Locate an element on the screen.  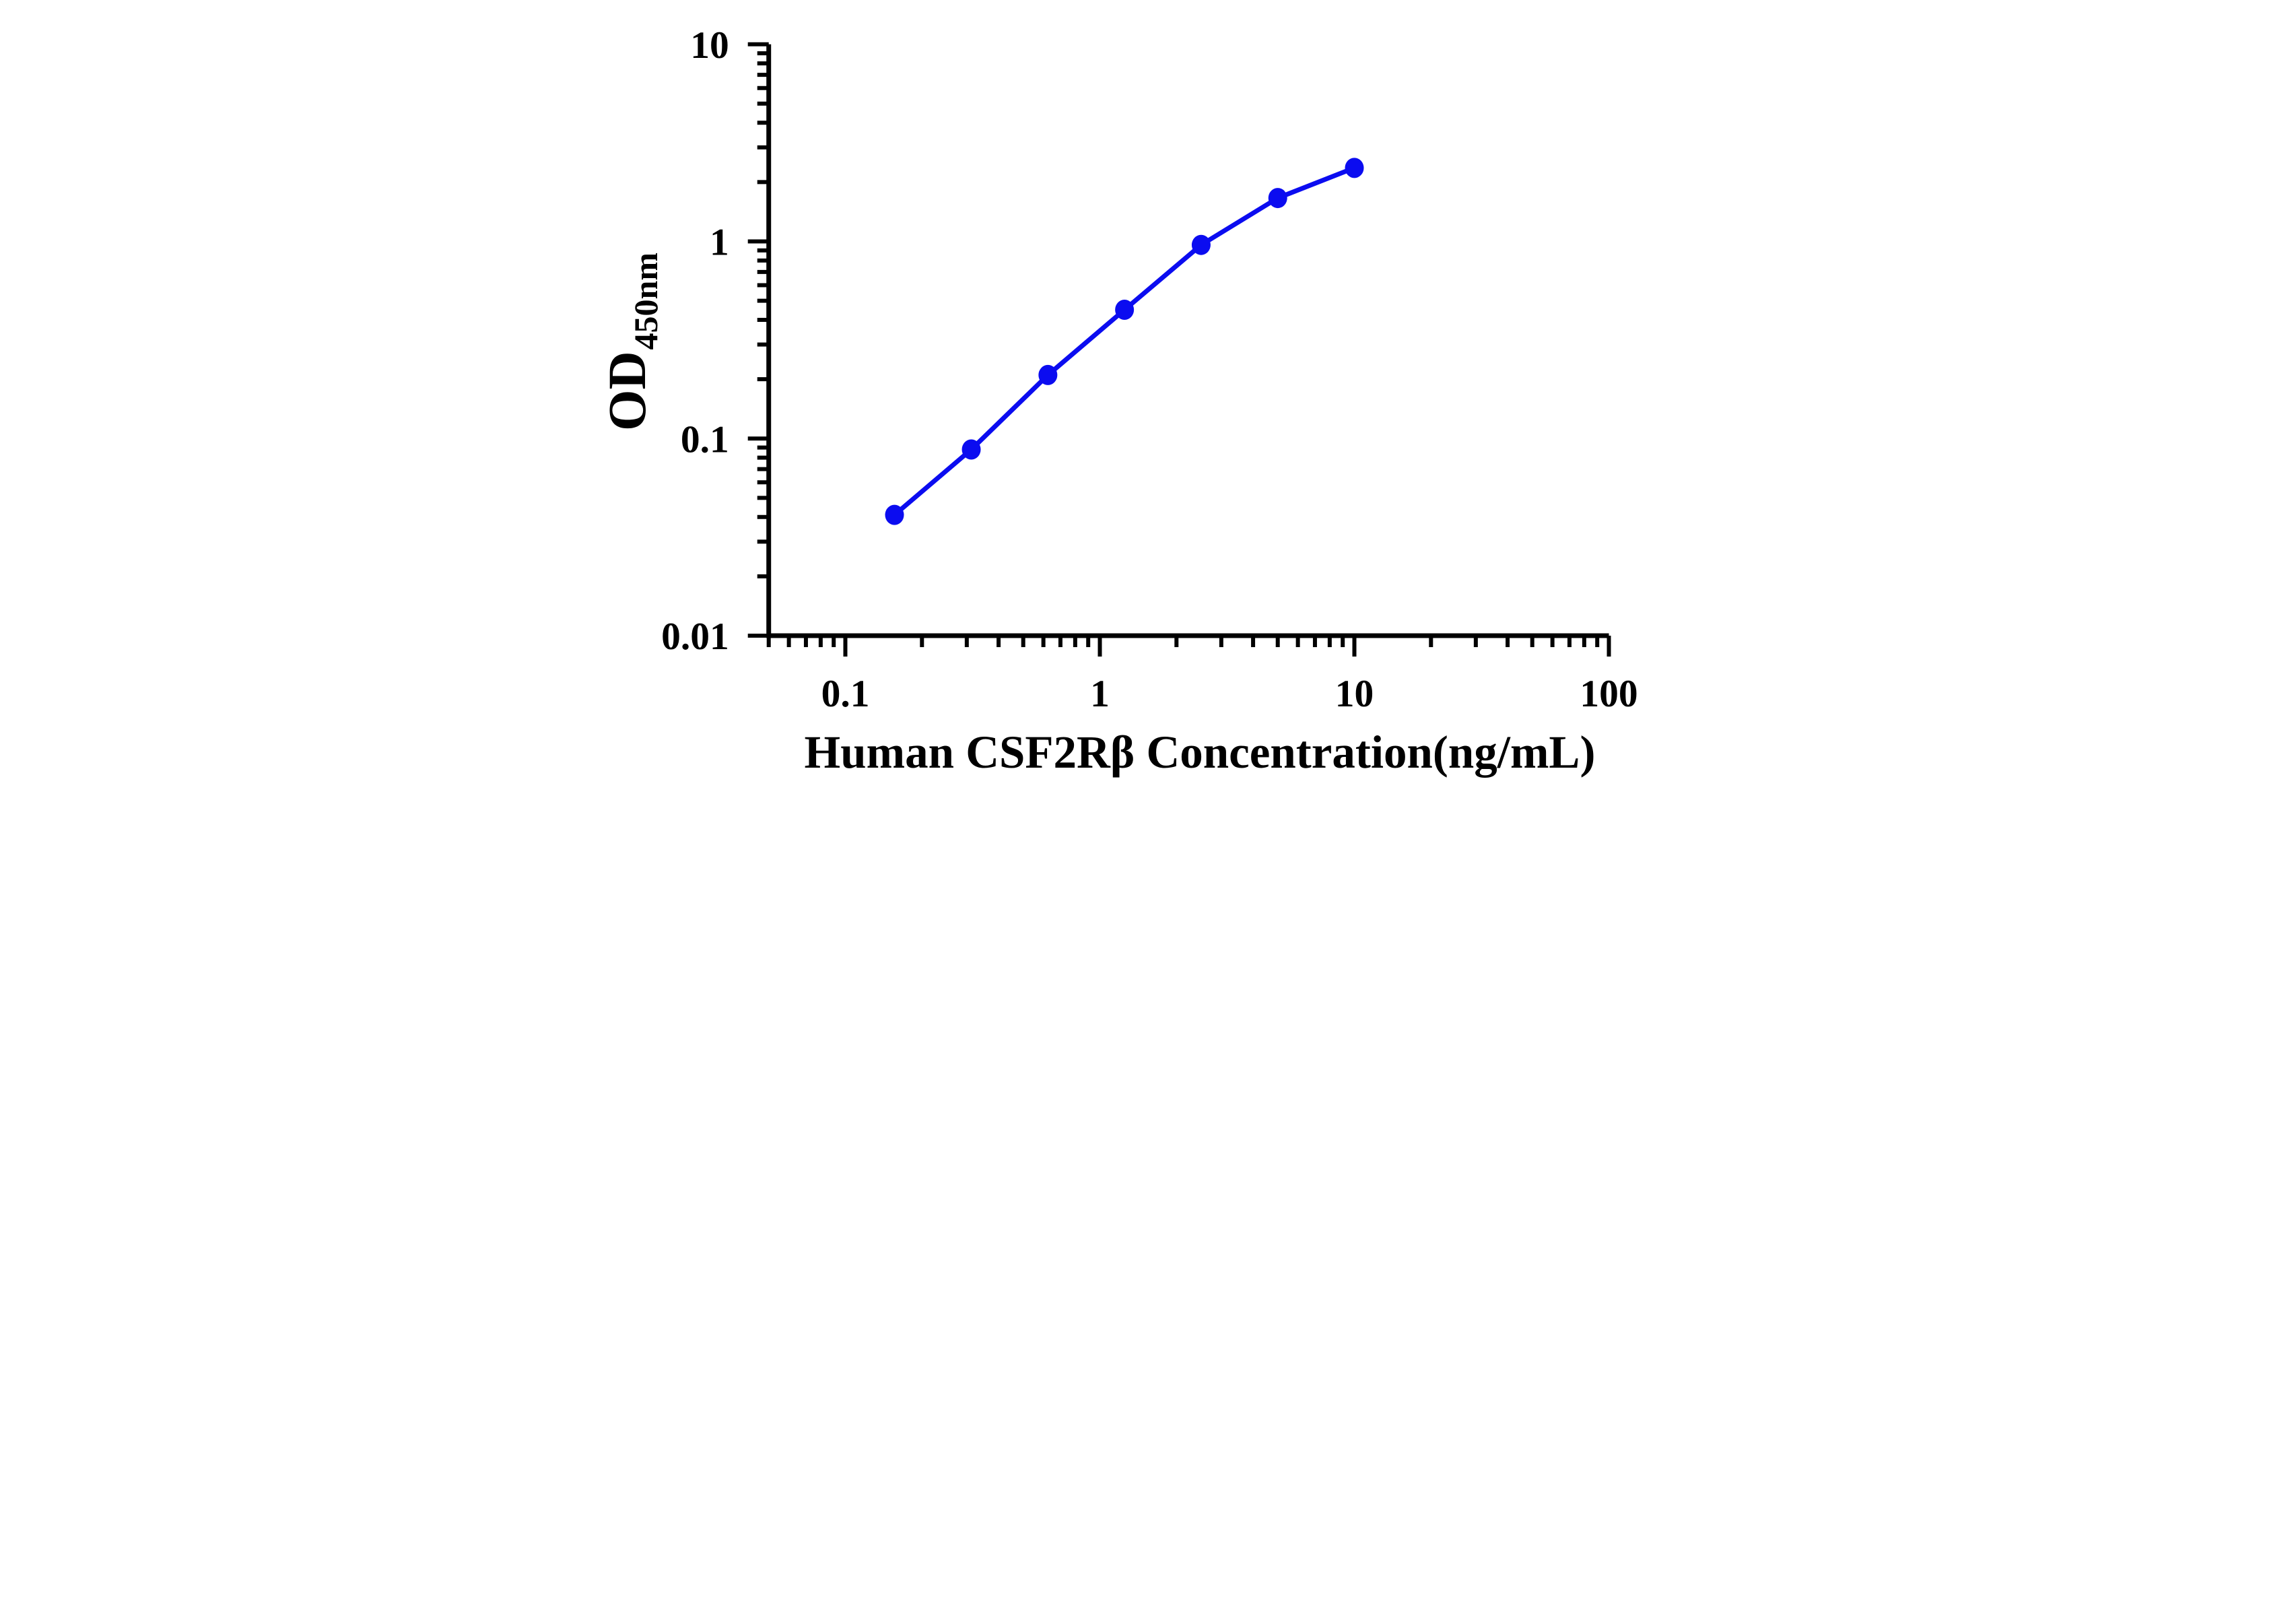
axes is located at coordinates (1187, 341).